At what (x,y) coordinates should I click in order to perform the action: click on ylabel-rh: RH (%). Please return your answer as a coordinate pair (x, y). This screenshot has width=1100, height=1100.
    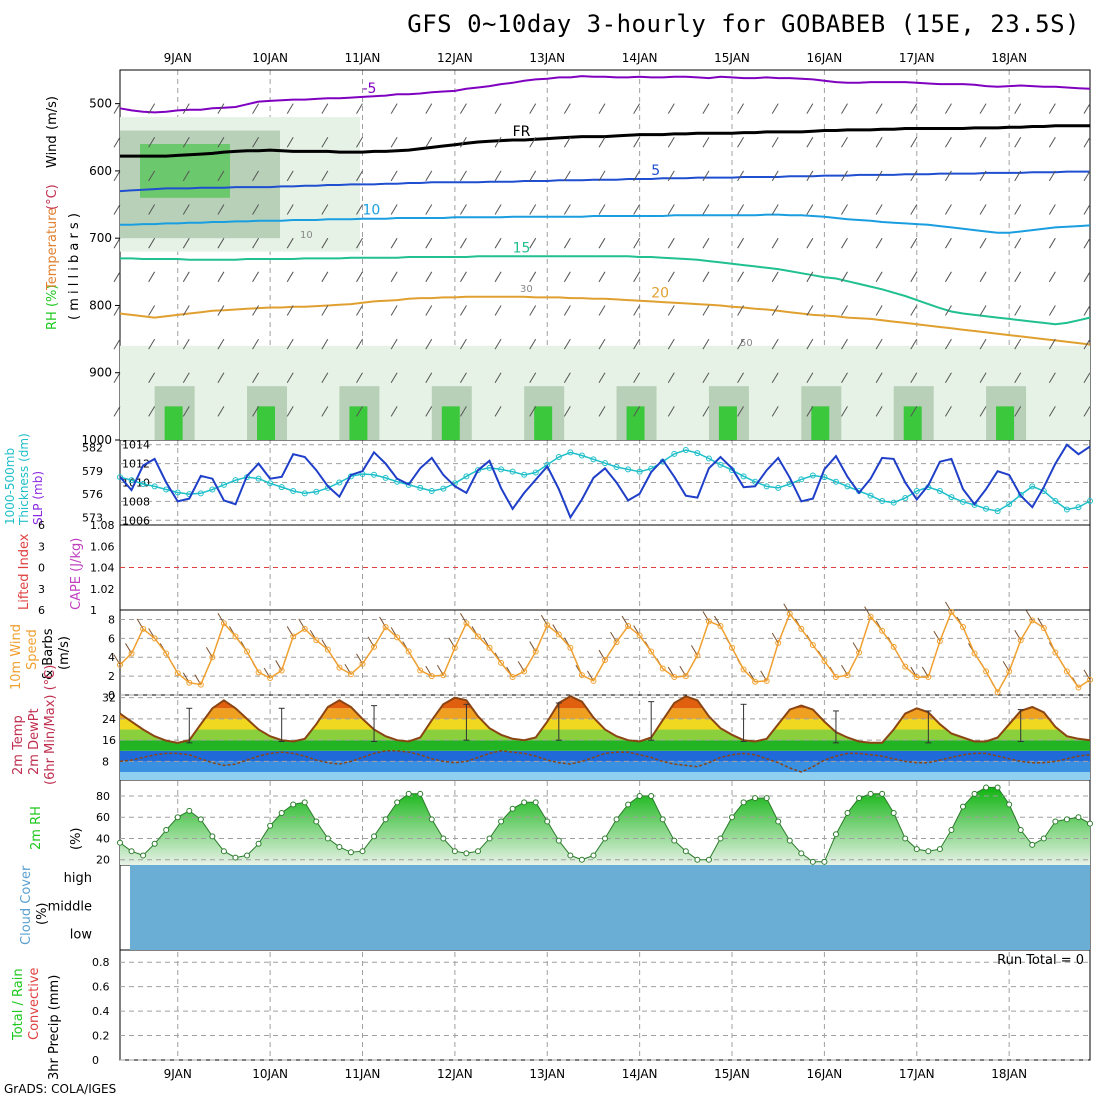
    Looking at the image, I should click on (52, 307).